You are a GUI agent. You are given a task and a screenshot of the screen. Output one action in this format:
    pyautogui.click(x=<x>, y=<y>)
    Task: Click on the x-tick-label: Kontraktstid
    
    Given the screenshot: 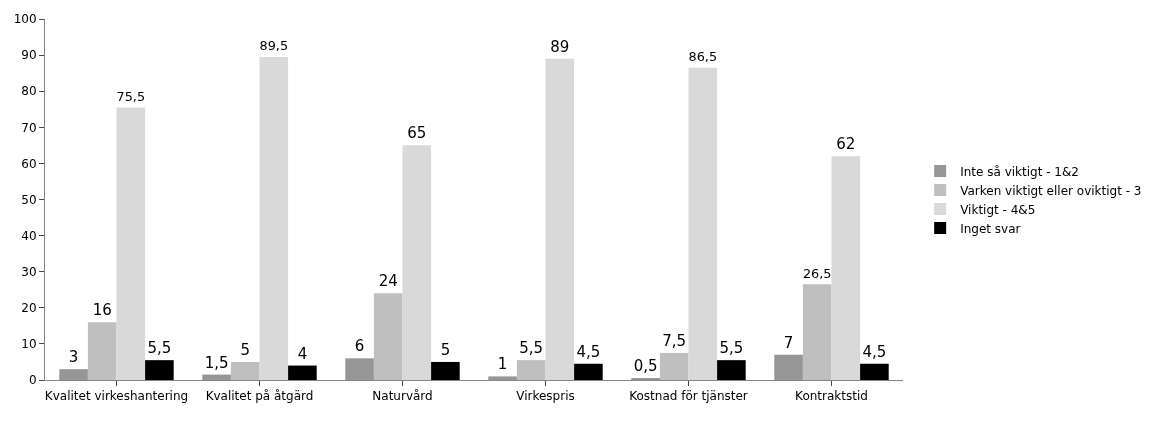 What is the action you would take?
    pyautogui.click(x=831, y=396)
    